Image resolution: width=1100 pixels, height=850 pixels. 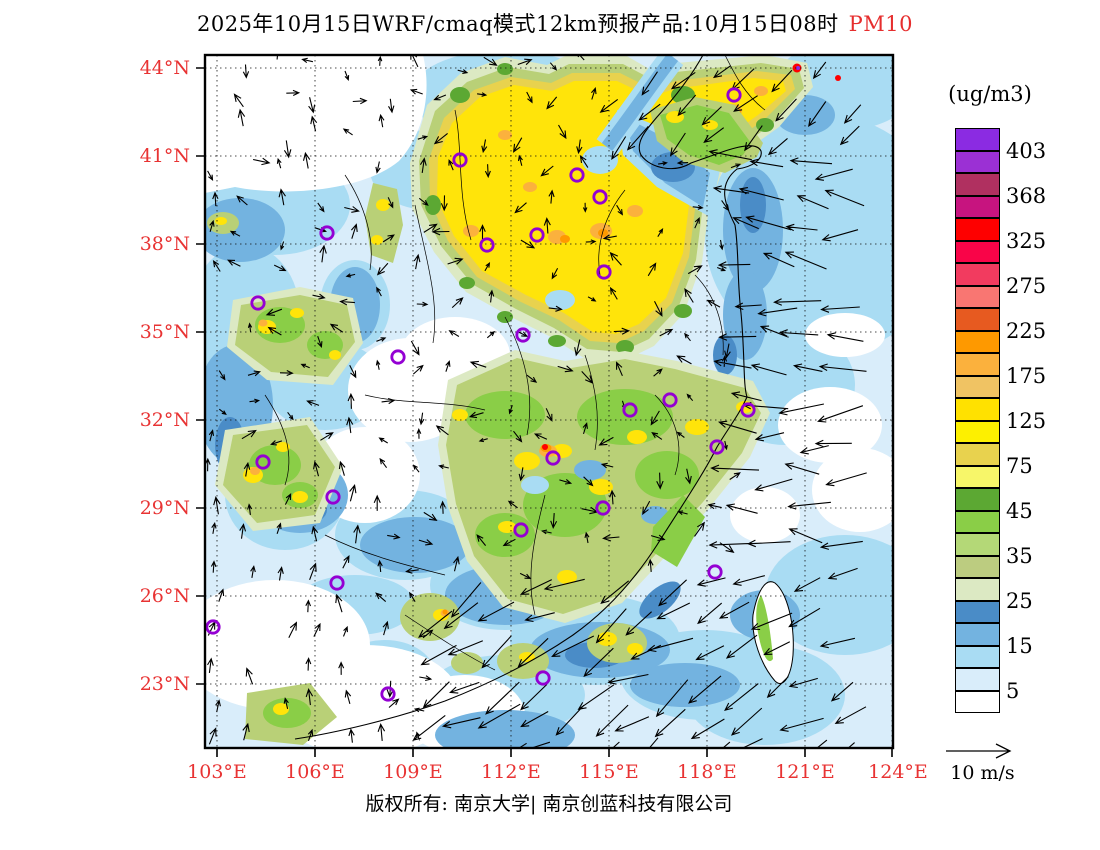 I want to click on lon-label: 118°E, so click(x=707, y=772).